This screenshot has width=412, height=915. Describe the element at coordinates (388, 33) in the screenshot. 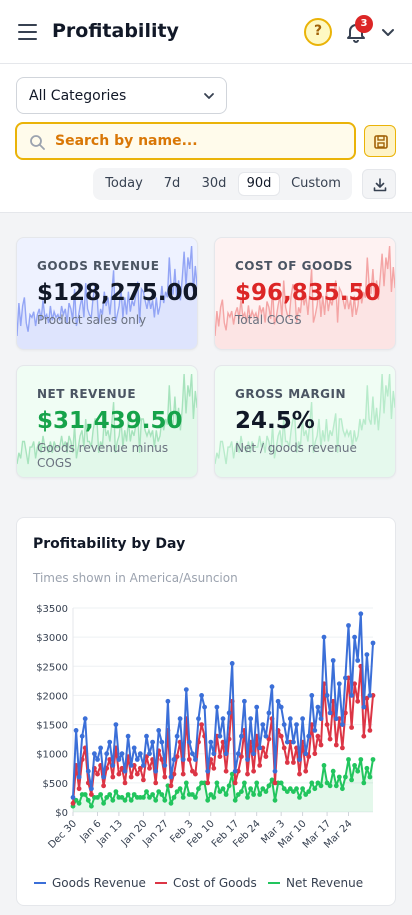

I see `chevron-down-icon` at that location.